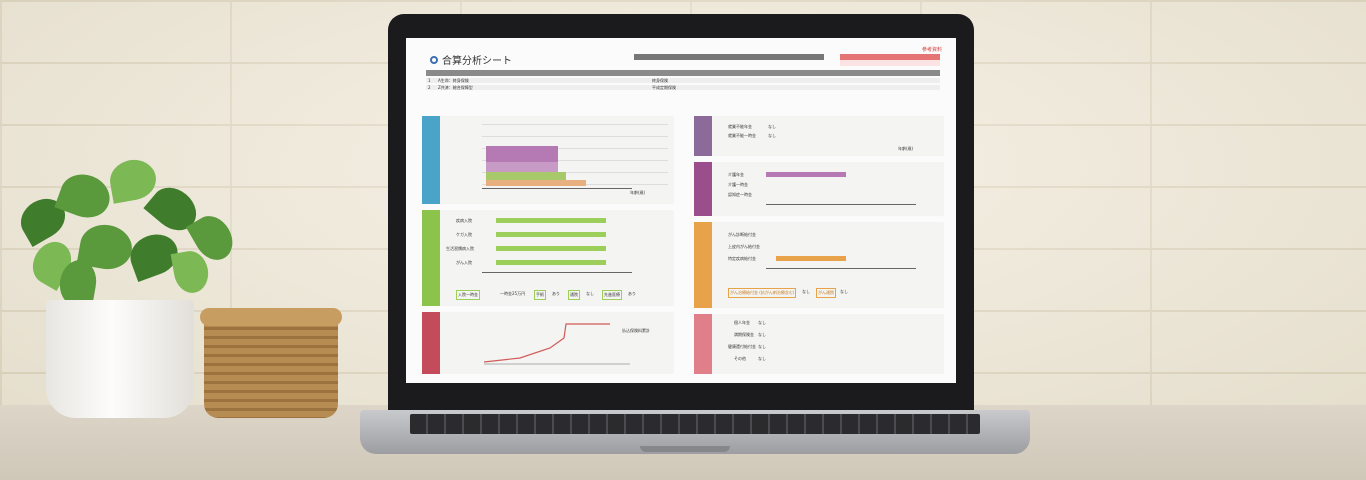 This screenshot has height=480, width=1366. Describe the element at coordinates (890, 63) in the screenshot. I see `premium-values` at that location.